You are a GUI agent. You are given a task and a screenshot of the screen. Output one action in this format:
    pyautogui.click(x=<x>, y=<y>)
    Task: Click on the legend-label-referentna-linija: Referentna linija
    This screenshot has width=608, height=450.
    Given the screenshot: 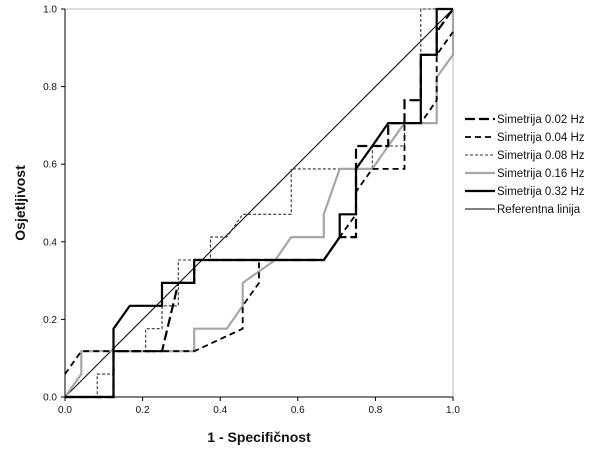 What is the action you would take?
    pyautogui.click(x=539, y=210)
    